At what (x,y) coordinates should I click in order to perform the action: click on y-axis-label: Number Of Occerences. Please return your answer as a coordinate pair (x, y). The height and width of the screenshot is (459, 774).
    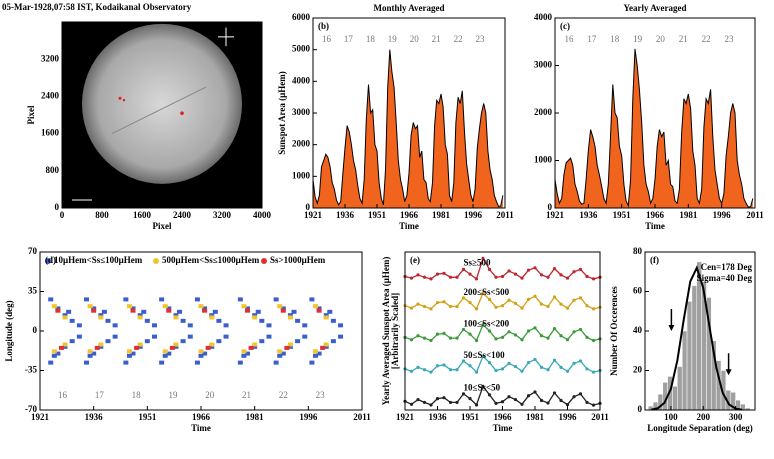
    Looking at the image, I should click on (614, 331).